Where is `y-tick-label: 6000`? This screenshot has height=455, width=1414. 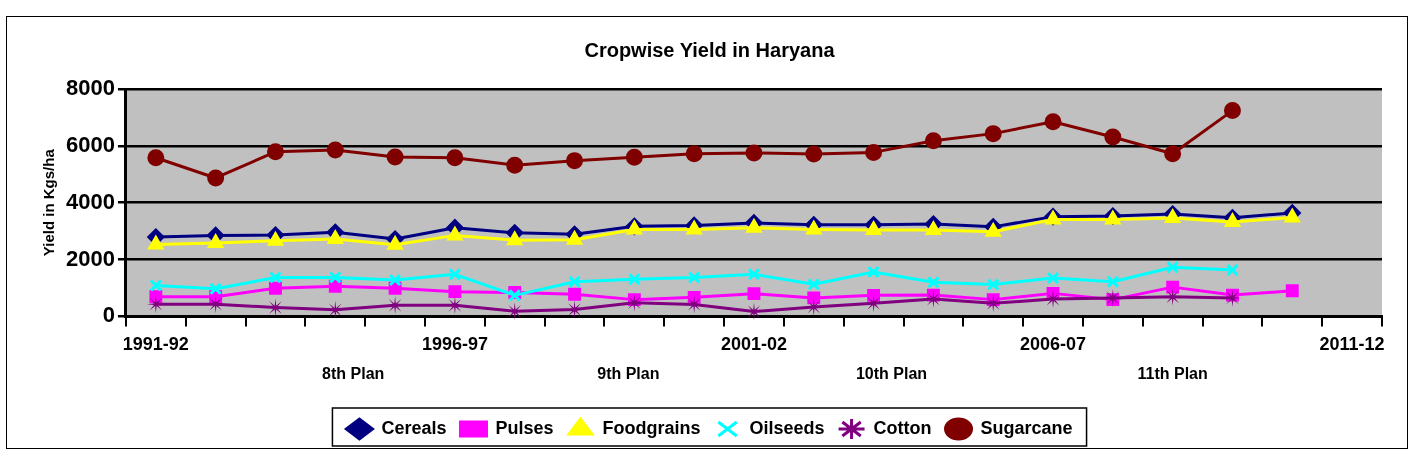 y-tick-label: 6000 is located at coordinates (90, 144).